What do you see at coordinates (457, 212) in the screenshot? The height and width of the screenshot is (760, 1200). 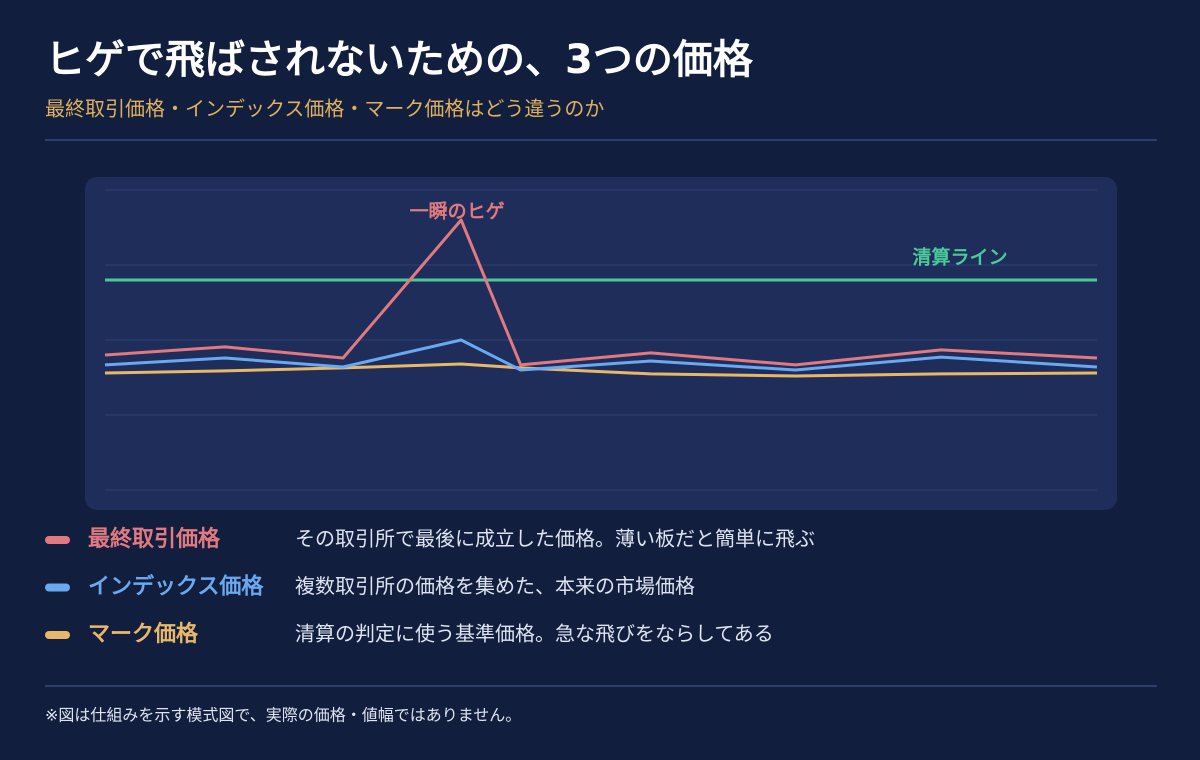 I see `annotation: 一瞬のヒゲ` at bounding box center [457, 212].